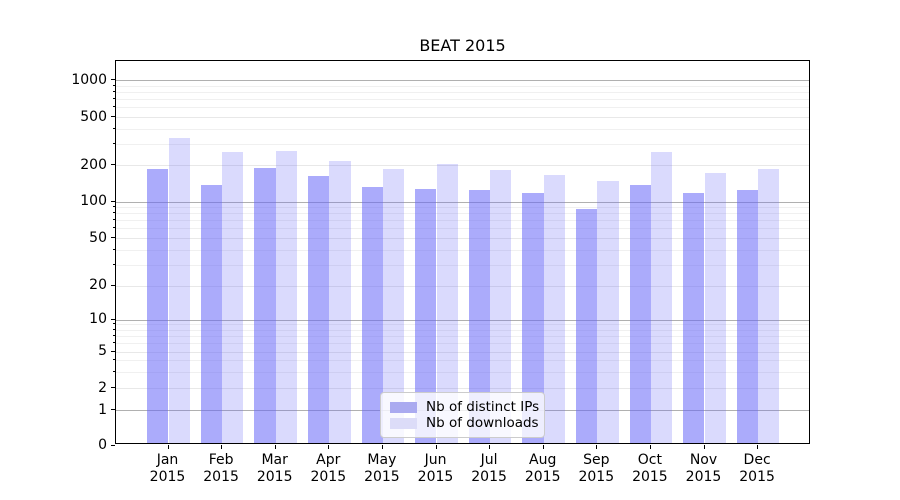 Image resolution: width=900 pixels, height=500 pixels. Describe the element at coordinates (318, 309) in the screenshot. I see `bar-ips-apr` at that location.